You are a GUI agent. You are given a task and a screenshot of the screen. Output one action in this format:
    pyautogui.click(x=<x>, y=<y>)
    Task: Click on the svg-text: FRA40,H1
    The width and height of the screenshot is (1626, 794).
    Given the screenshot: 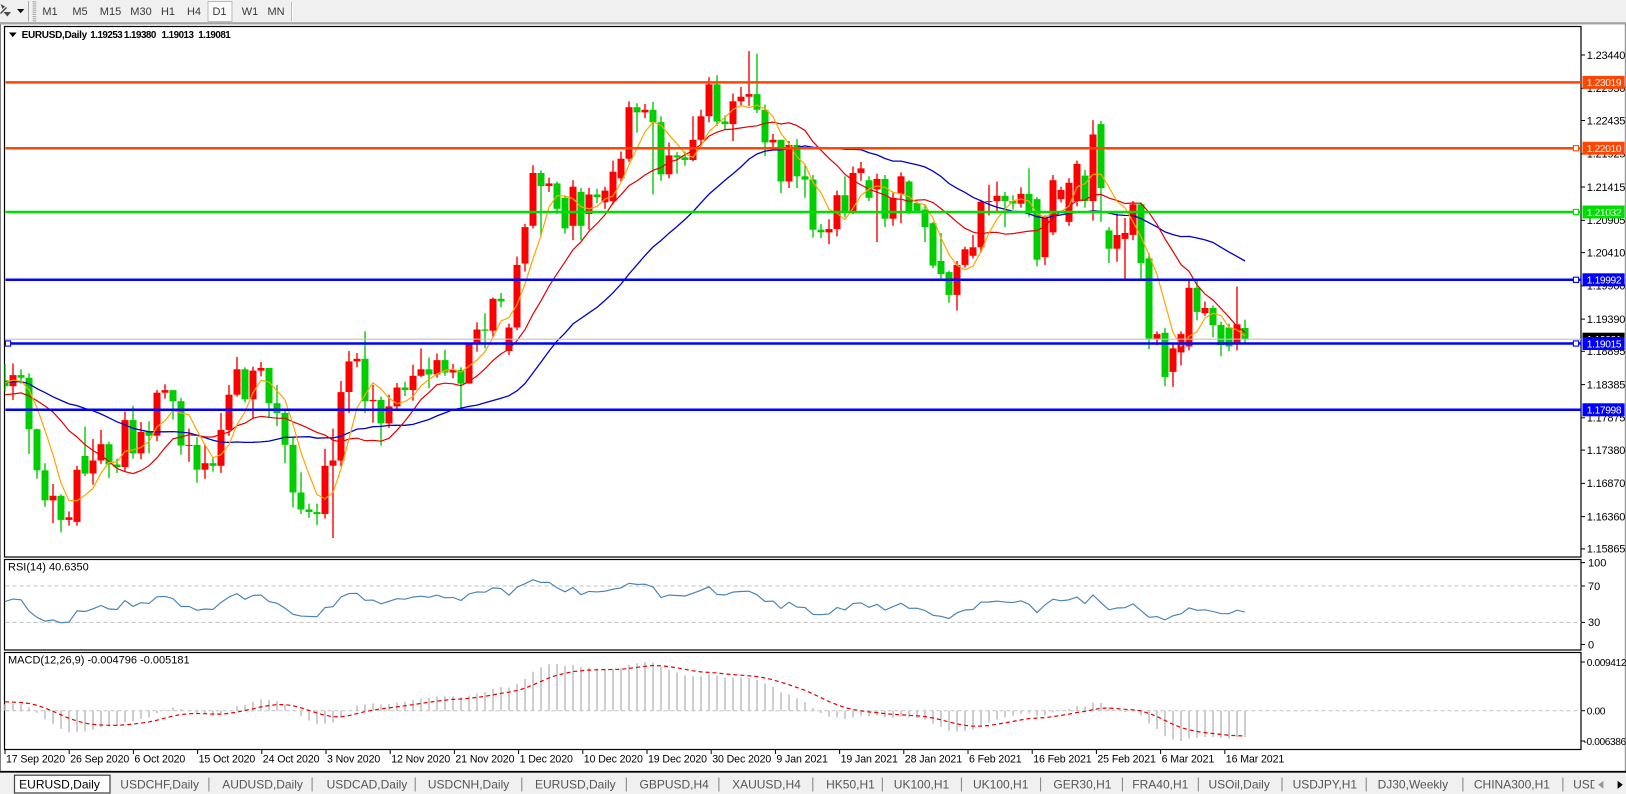 What is the action you would take?
    pyautogui.click(x=1160, y=785)
    